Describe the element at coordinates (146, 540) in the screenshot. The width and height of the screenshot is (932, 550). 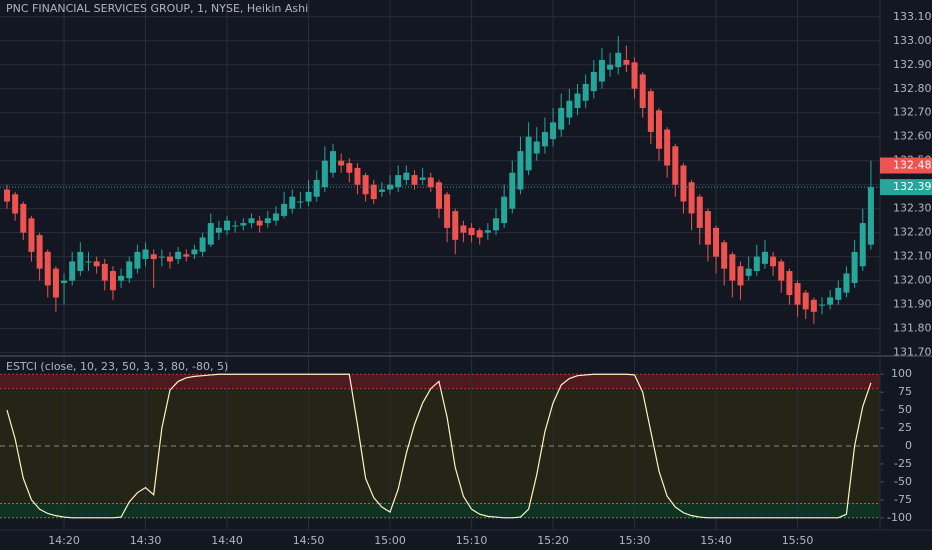
I see `x-tick-label: 14:30` at that location.